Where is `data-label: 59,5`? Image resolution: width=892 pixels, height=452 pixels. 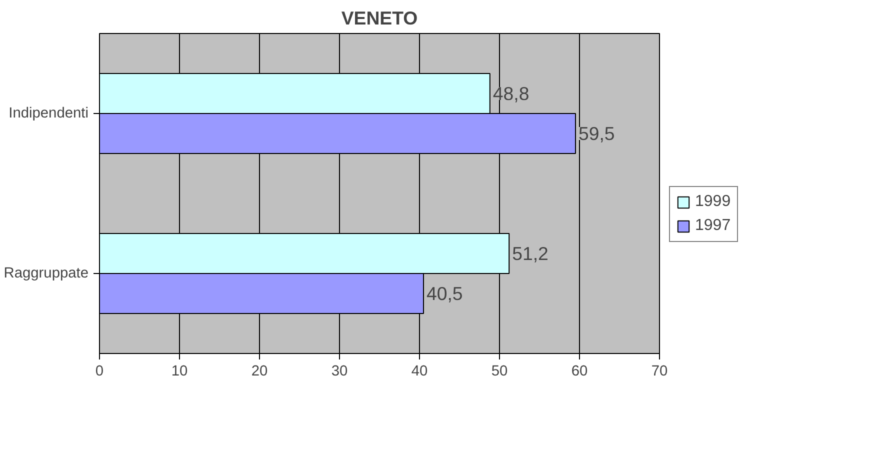
data-label: 59,5 is located at coordinates (596, 133).